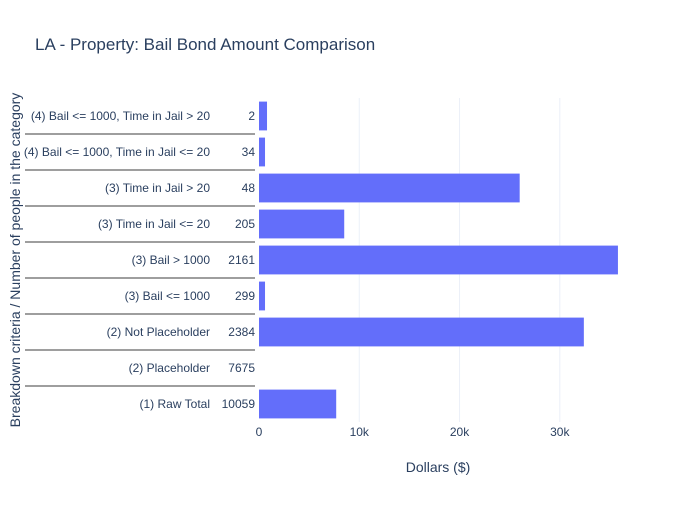  I want to click on y-count-label-6: 2384, so click(241, 332).